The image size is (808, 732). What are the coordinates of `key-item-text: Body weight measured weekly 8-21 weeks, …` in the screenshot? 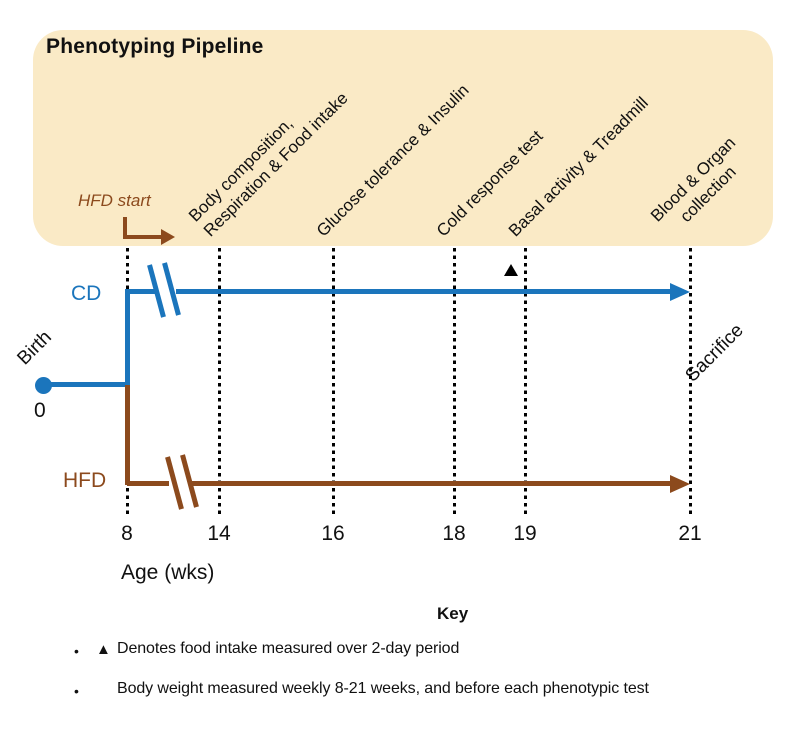 It's located at (383, 688).